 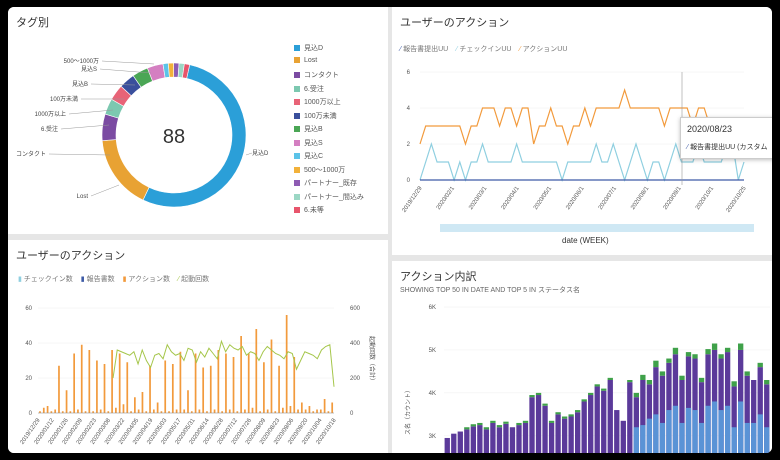 I want to click on y-tick-label: 6K, so click(x=432, y=308).